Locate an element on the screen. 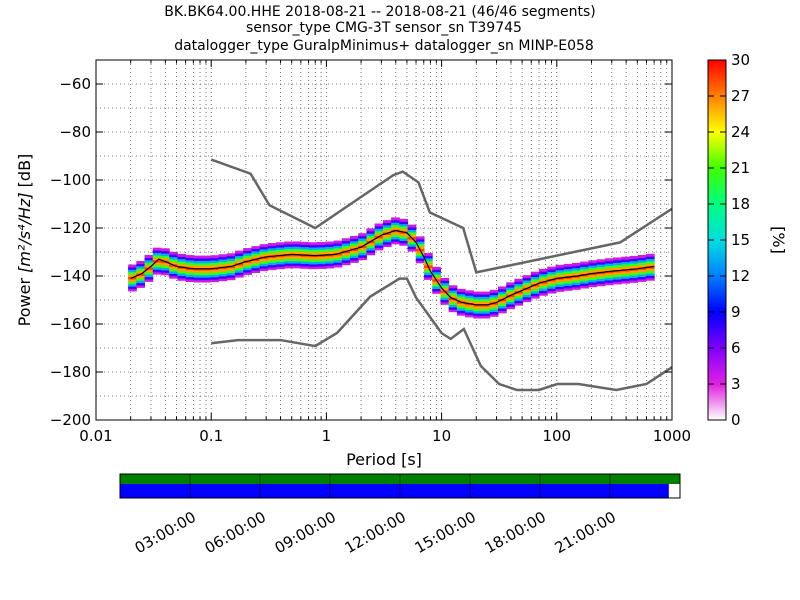  timeline-tick-label: 18:00:00 is located at coordinates (515, 532).